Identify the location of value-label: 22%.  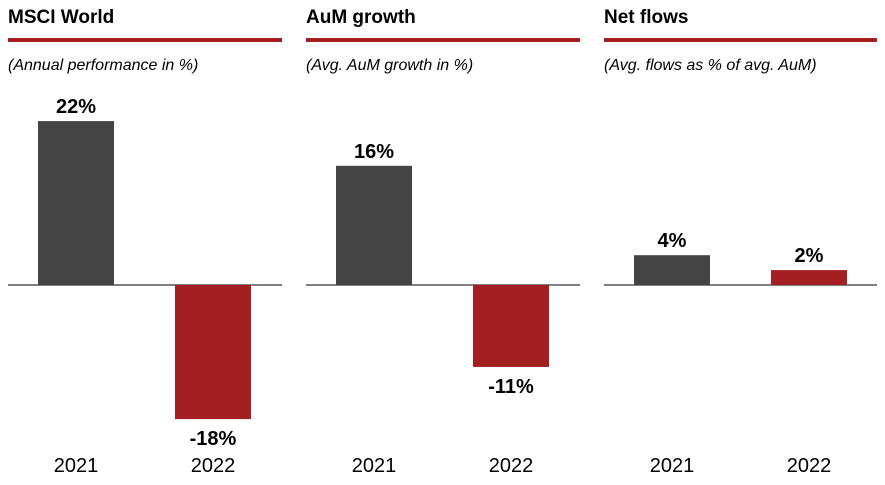
(76, 107).